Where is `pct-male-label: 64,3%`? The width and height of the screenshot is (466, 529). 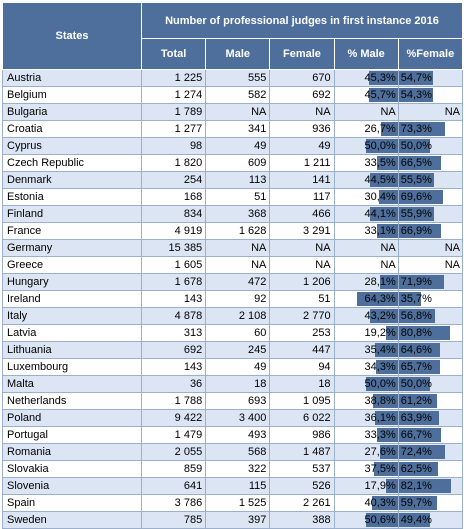 pct-male-label: 64,3% is located at coordinates (380, 299).